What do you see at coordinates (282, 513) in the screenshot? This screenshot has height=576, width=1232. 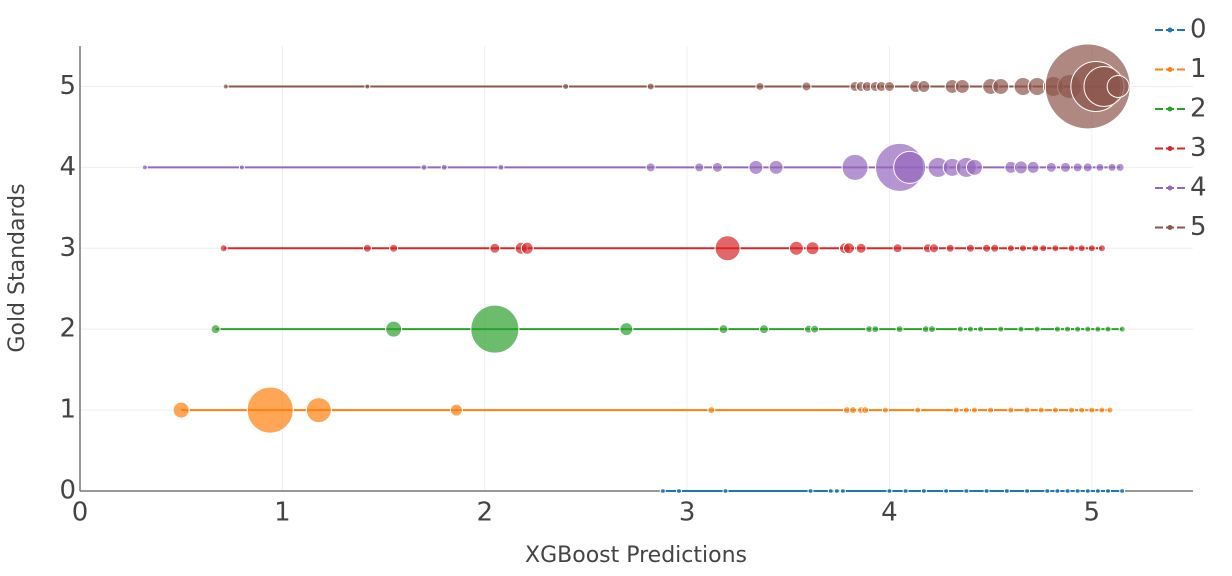 I see `x-tick-label: 1` at bounding box center [282, 513].